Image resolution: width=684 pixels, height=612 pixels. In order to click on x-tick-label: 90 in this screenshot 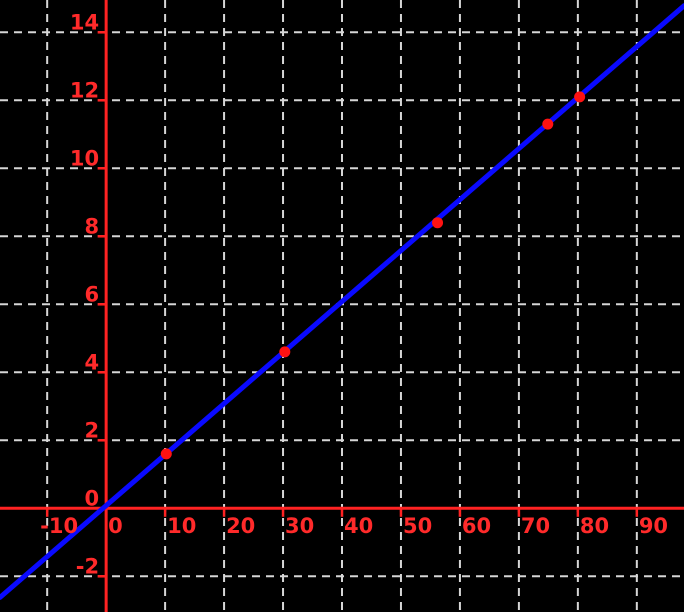, I will do `click(653, 526)`.